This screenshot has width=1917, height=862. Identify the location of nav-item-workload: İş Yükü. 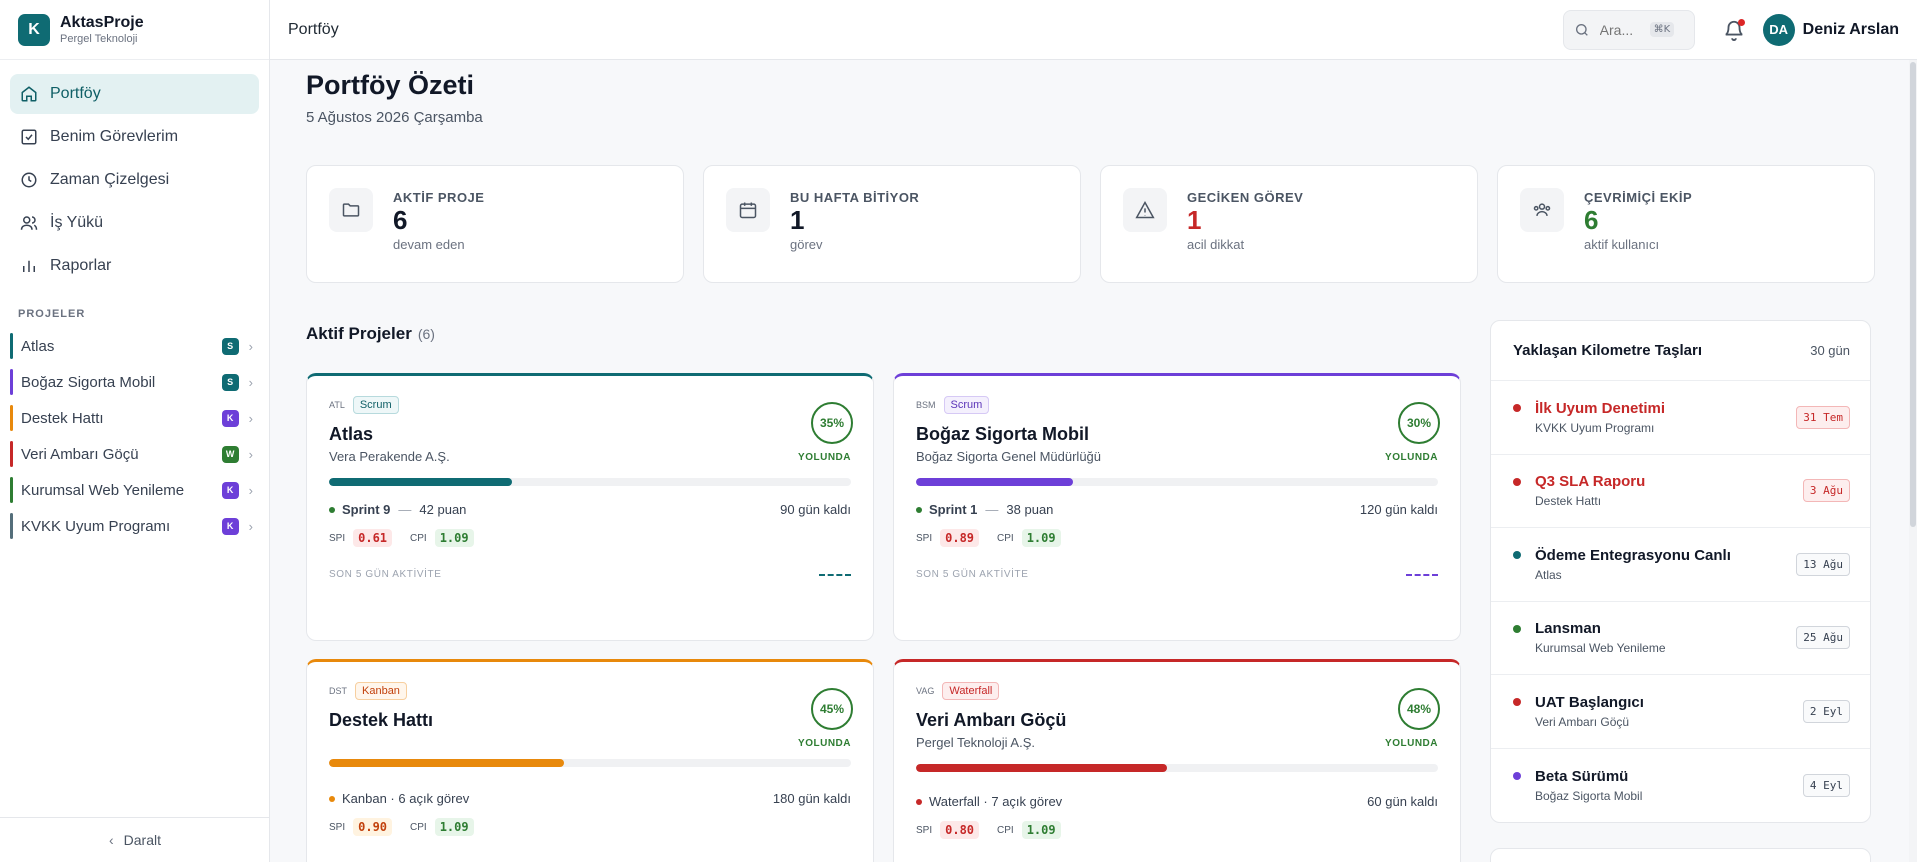
(134, 223).